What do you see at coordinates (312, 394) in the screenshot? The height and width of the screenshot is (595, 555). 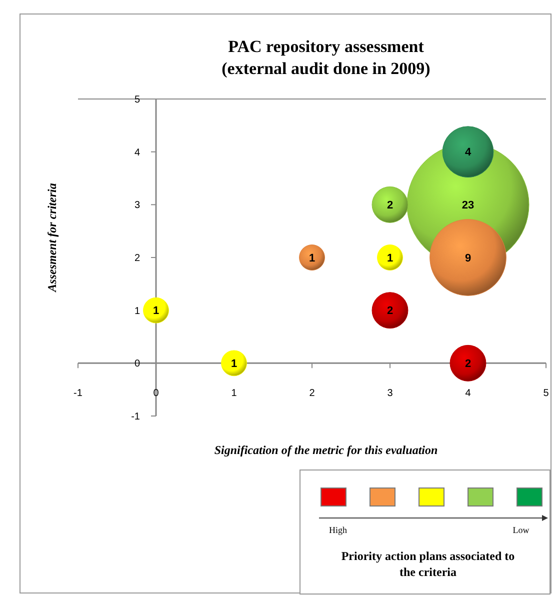 I see `x-tick-label: 2` at bounding box center [312, 394].